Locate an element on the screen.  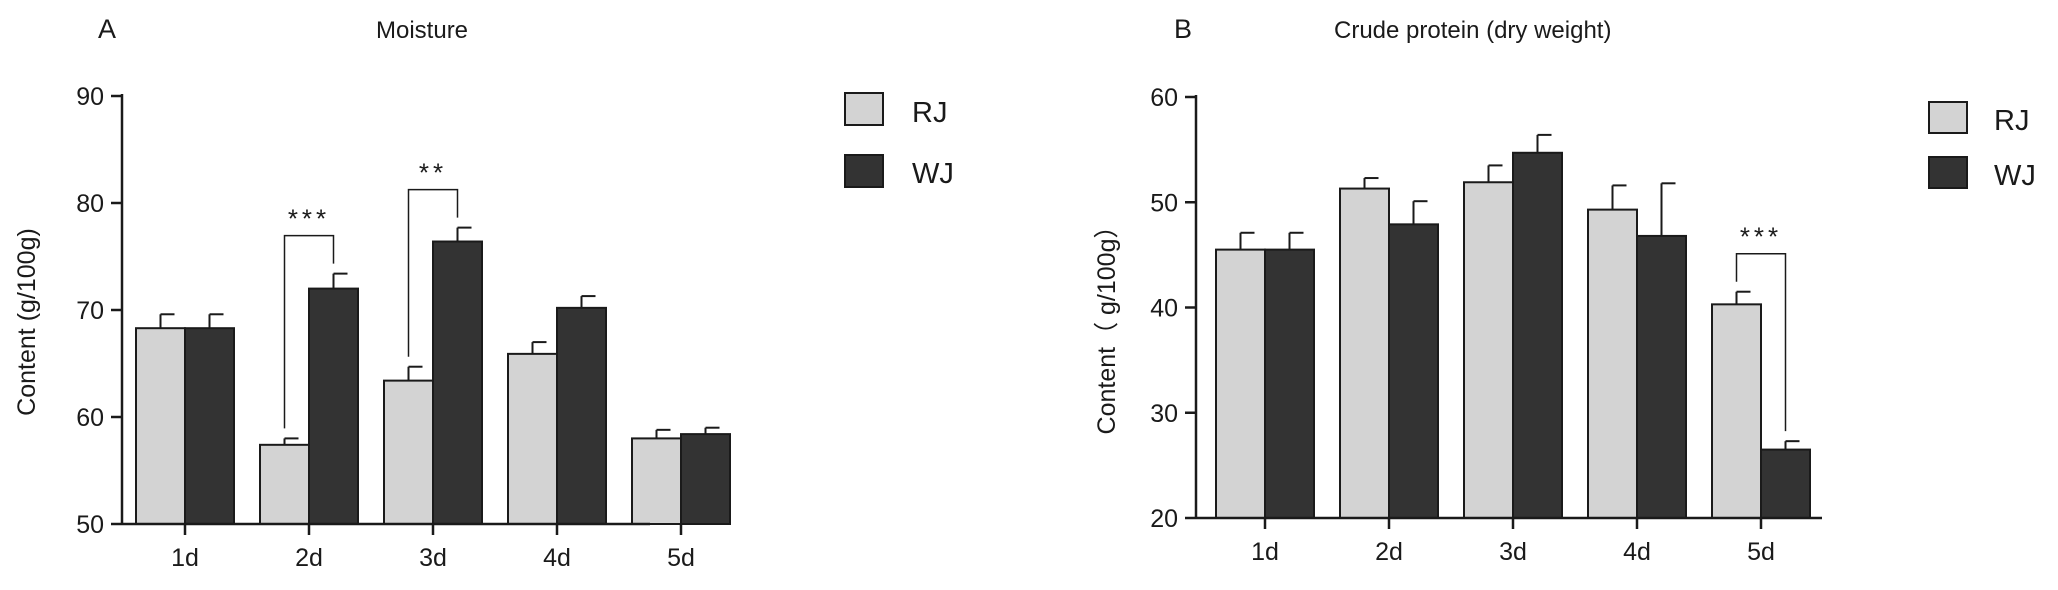
panel-b-y-axis-title: Content（ g/100g） is located at coordinates (1107, 324).